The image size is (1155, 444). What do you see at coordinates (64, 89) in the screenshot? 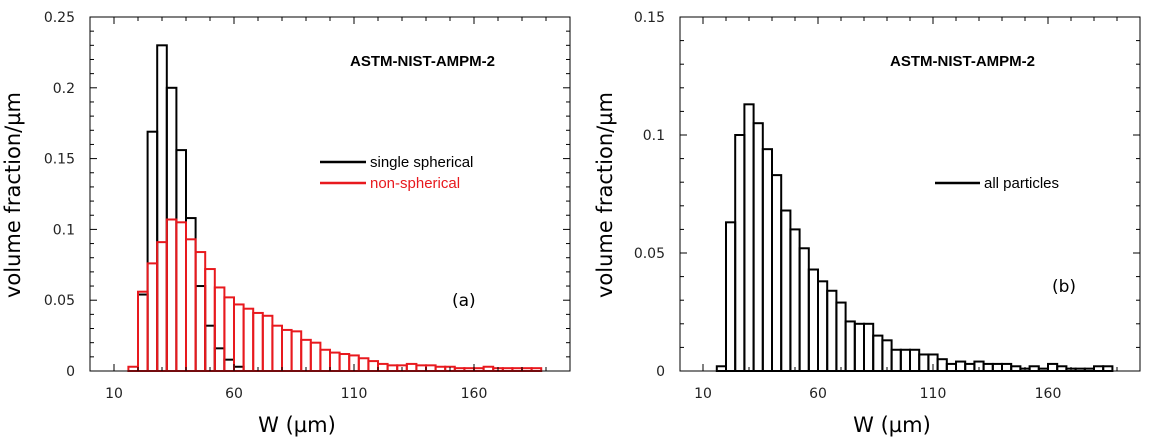
I see `y-tick-label-a-4: 0.2` at bounding box center [64, 89].